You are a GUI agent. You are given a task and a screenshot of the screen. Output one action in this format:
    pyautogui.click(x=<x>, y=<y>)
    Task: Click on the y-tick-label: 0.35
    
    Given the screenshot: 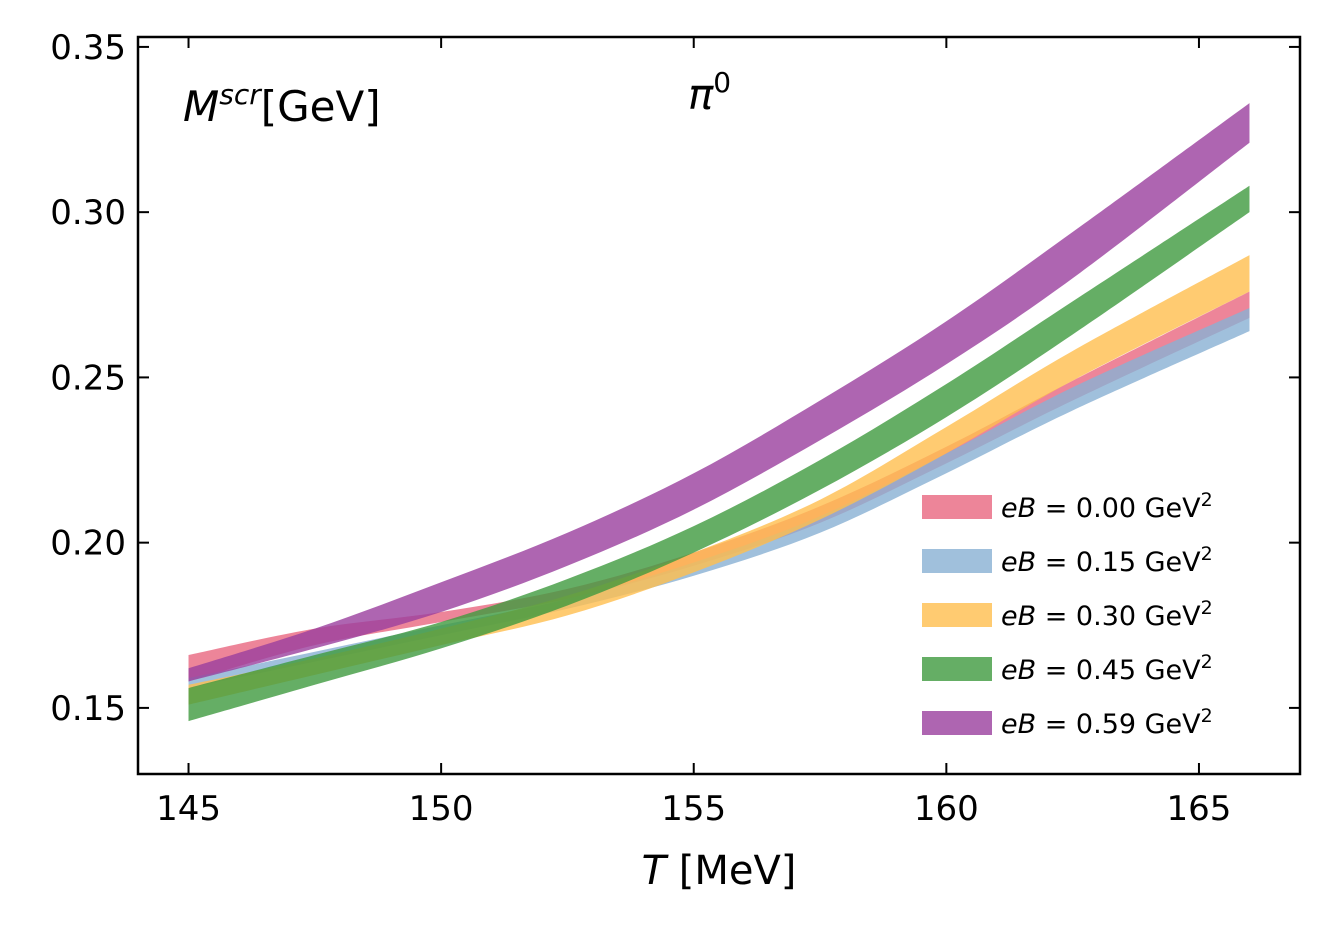 What is the action you would take?
    pyautogui.click(x=88, y=48)
    